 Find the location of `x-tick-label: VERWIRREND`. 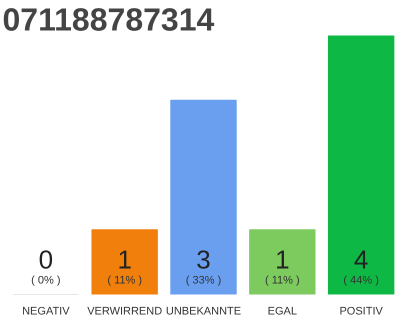

x-tick-label: VERWIRREND is located at coordinates (124, 312).